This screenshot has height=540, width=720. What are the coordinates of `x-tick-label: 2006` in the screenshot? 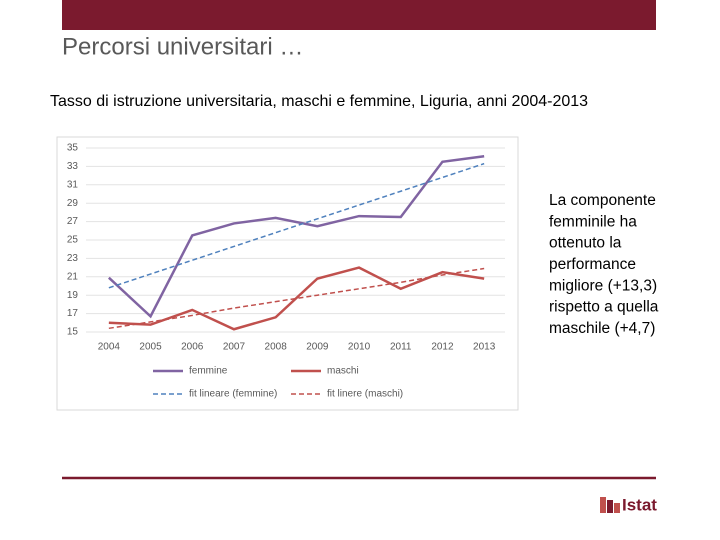 It's located at (192, 347).